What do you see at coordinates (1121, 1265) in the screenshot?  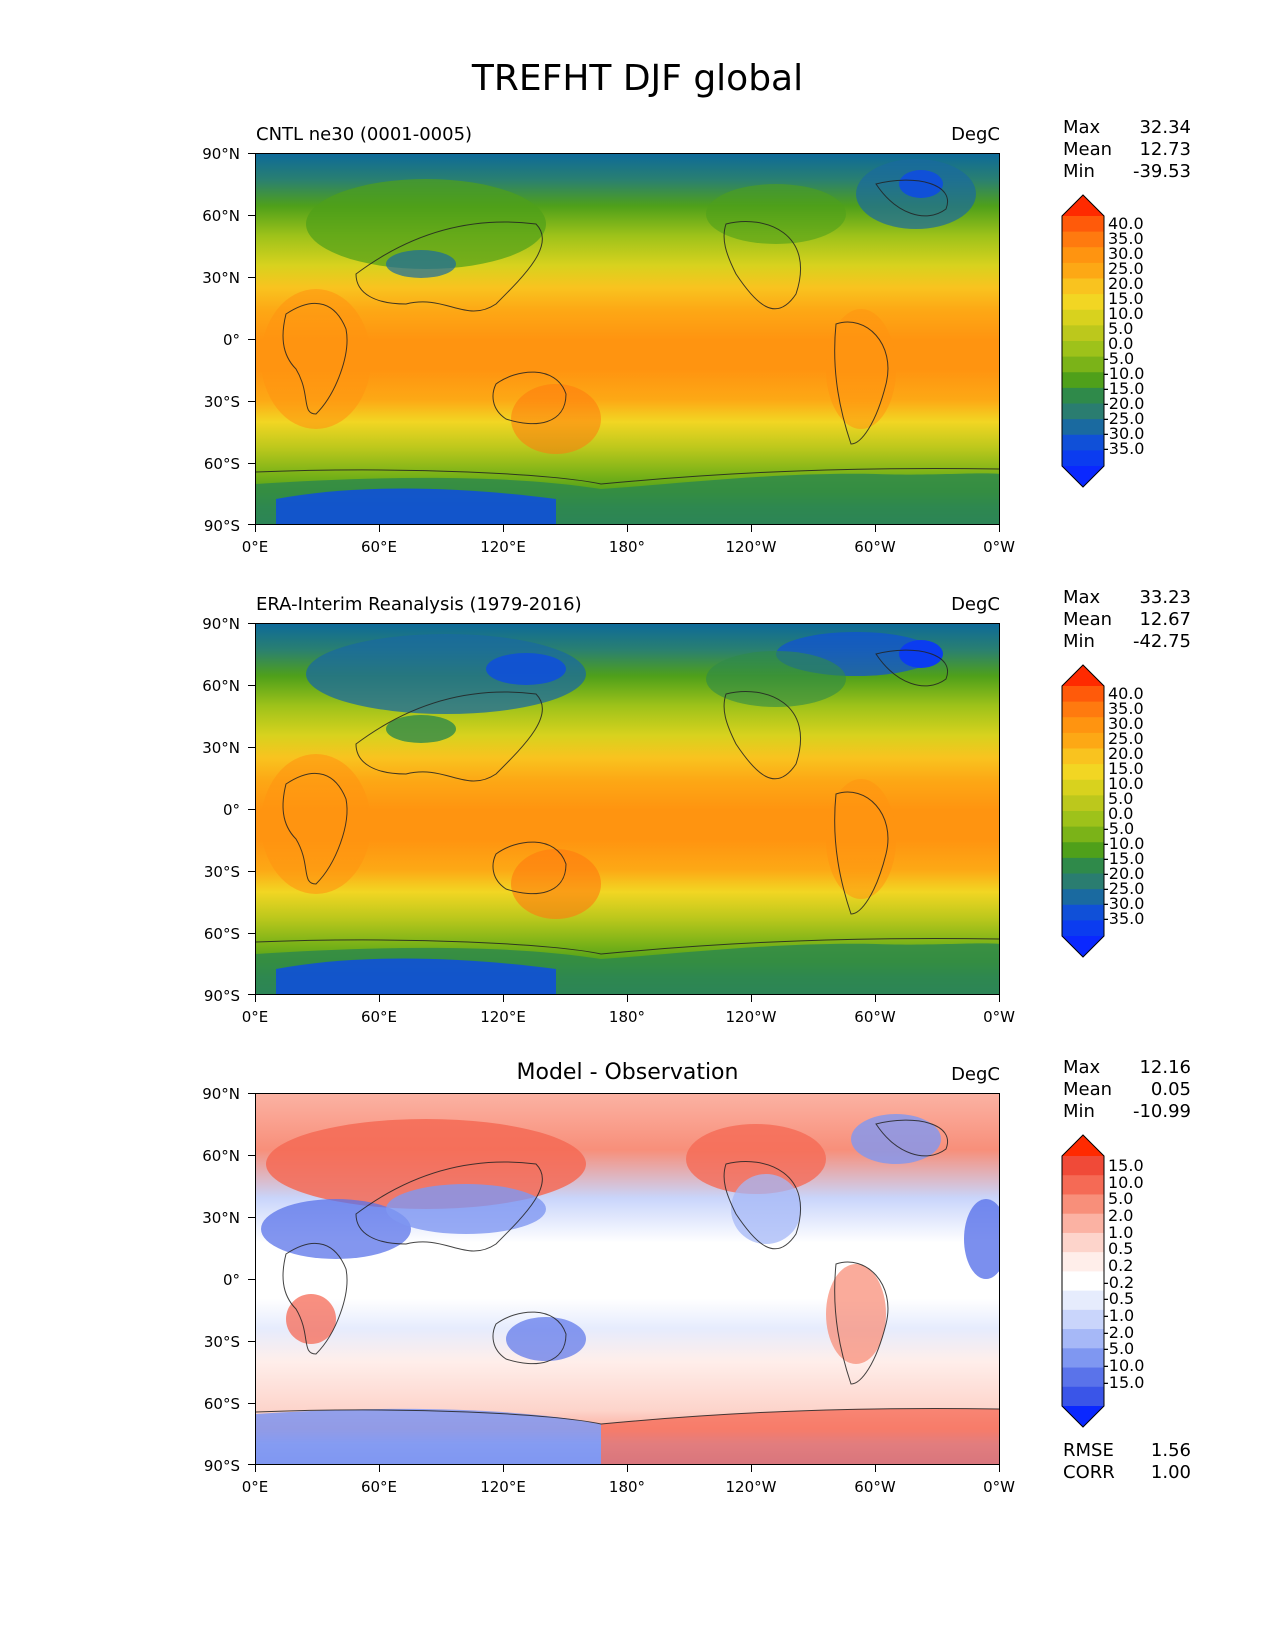 I see `colorbar-tick-label: 0.2` at bounding box center [1121, 1265].